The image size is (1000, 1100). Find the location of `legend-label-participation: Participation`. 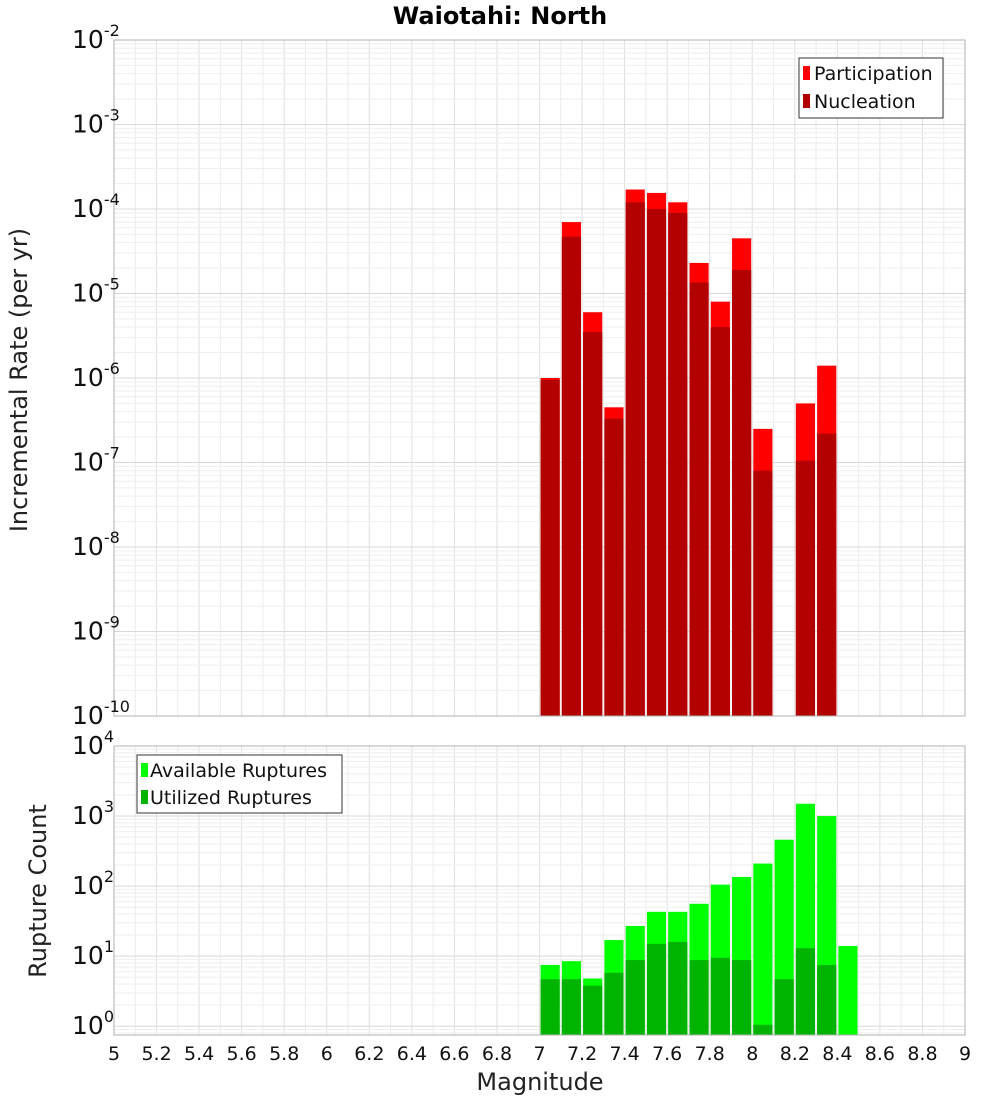

legend-label-participation: Participation is located at coordinates (873, 74).